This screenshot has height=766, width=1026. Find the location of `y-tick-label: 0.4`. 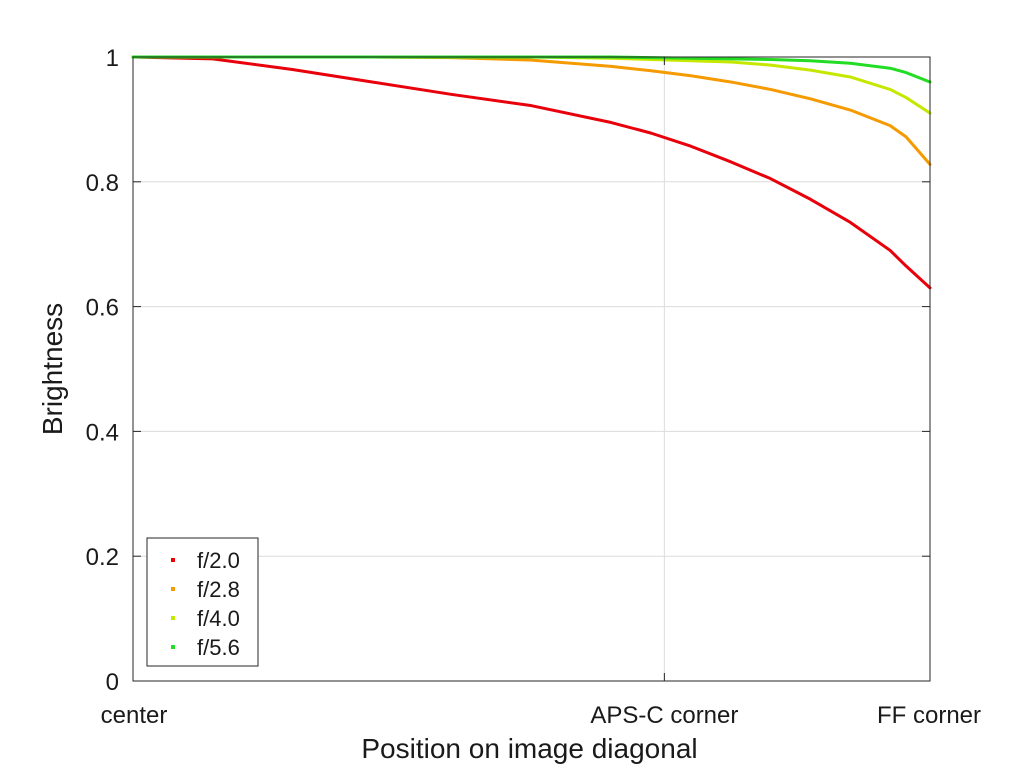

y-tick-label: 0.4 is located at coordinates (102, 432).